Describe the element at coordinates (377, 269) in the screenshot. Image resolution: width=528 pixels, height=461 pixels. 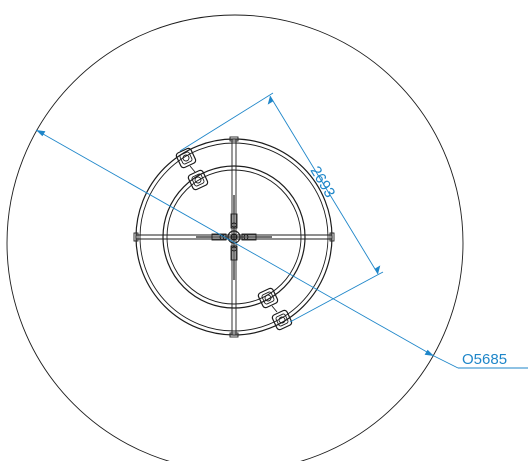
I see `arrowhead-lower` at that location.